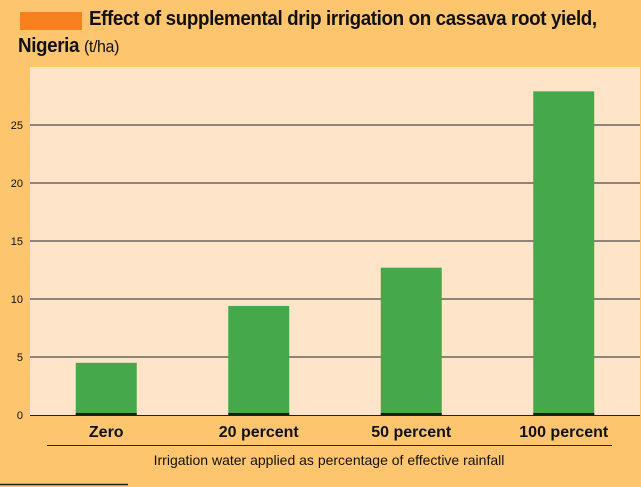 The width and height of the screenshot is (641, 487). I want to click on chart-title-country: Nigeria, so click(49, 46).